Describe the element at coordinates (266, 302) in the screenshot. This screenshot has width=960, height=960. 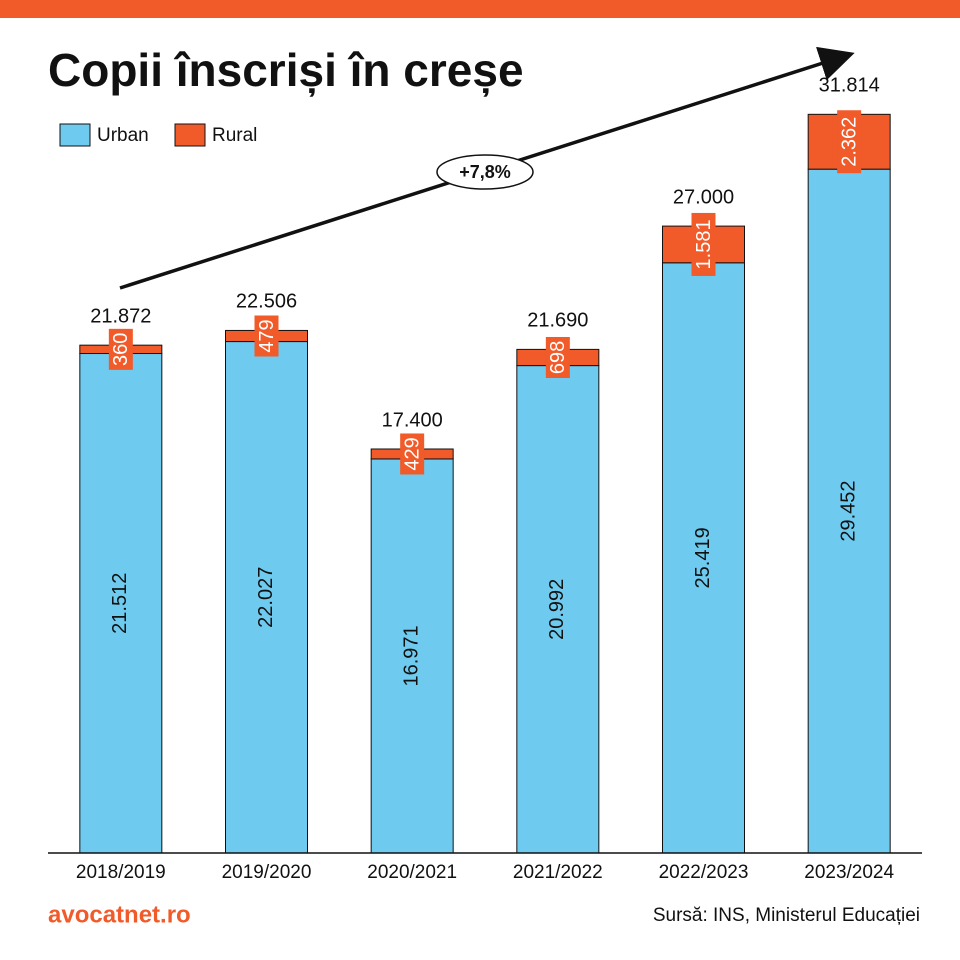
I see `total-label: 22.506` at that location.